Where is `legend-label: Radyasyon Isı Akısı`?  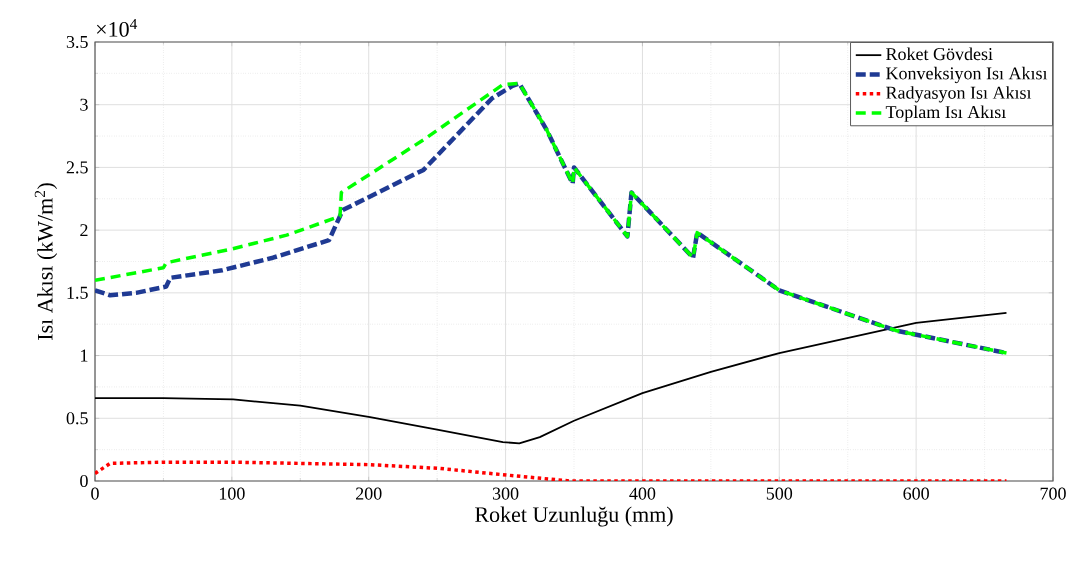 legend-label: Radyasyon Isı Akısı is located at coordinates (959, 94).